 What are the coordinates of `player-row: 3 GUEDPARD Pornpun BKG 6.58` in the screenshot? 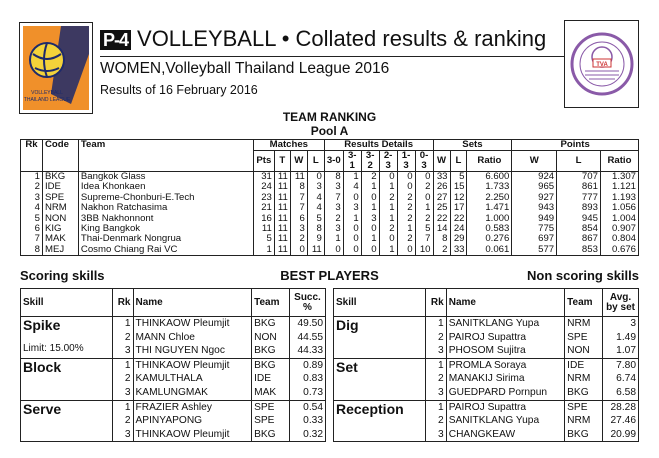 It's located at (486, 393).